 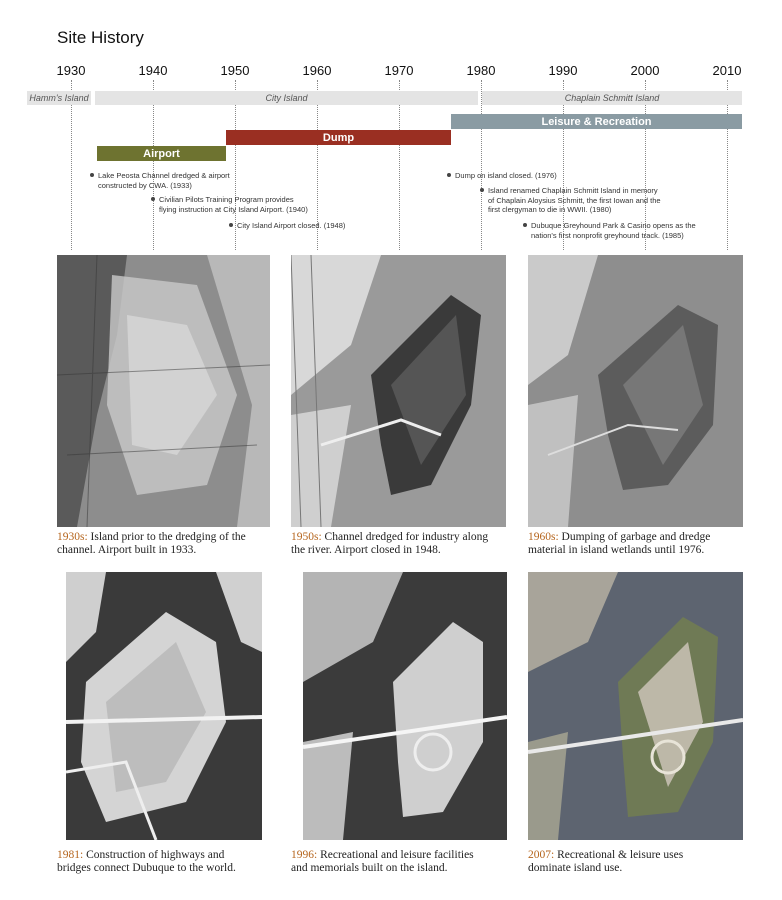 What do you see at coordinates (502, 176) in the screenshot?
I see `event-1976: Dump on island closed. (1976)` at bounding box center [502, 176].